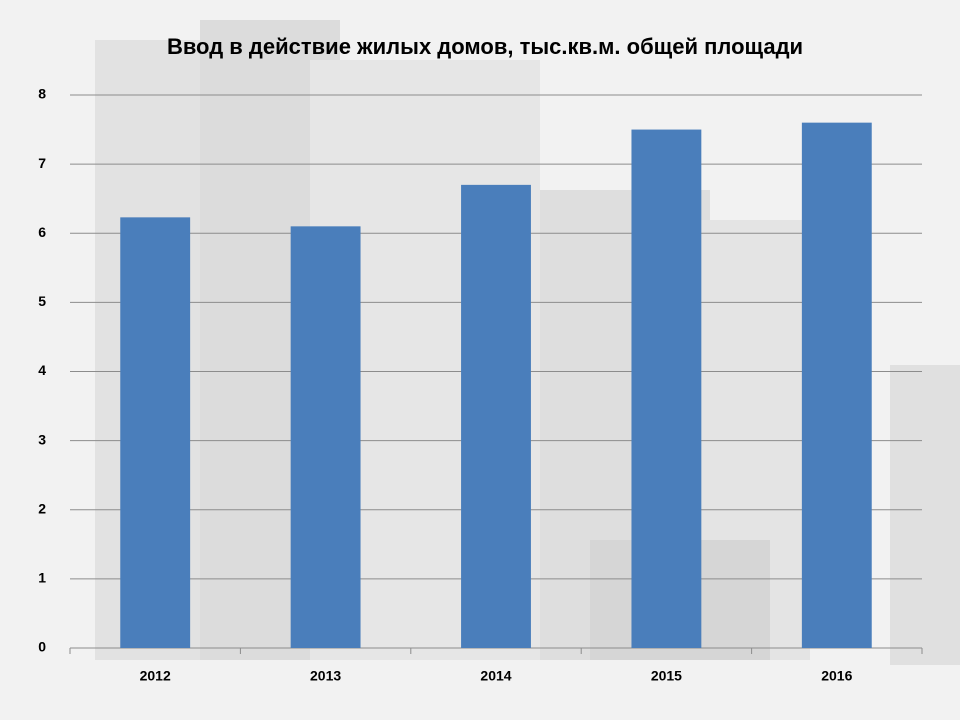 Image resolution: width=960 pixels, height=720 pixels. I want to click on x-tick-label: 2012, so click(155, 676).